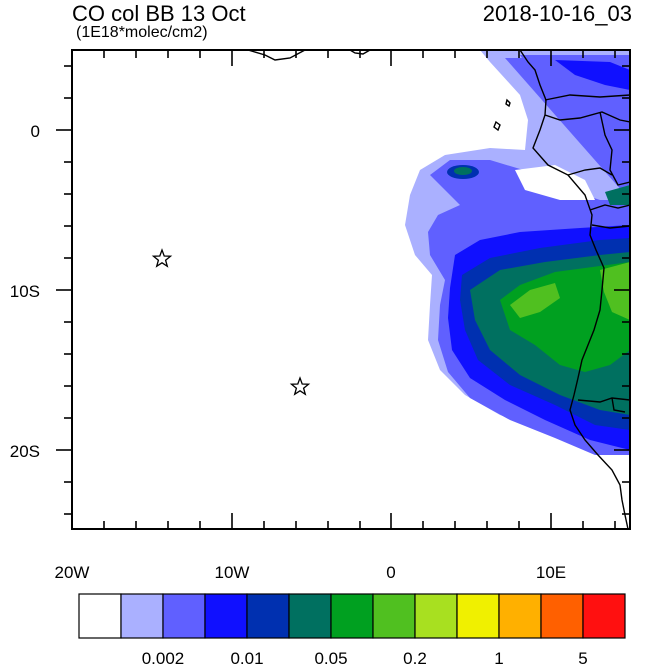 The width and height of the screenshot is (650, 667). I want to click on datetime-label: 2018-10-16_03, so click(557, 13).